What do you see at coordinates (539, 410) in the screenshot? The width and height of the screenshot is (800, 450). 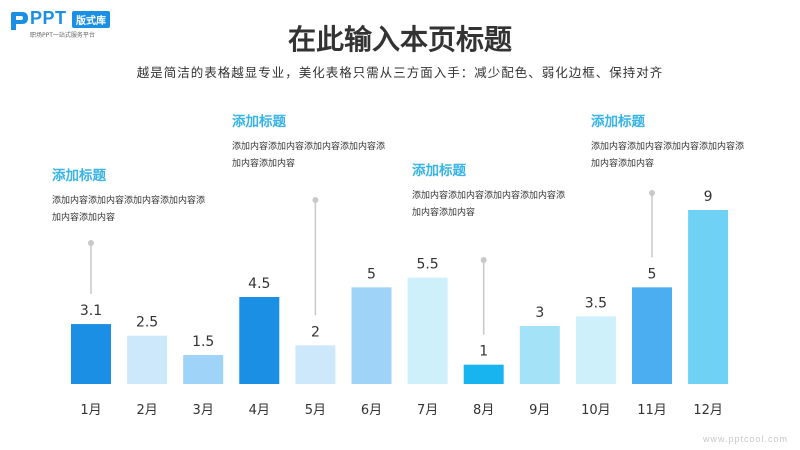 I see `x-tick-label: 9月` at bounding box center [539, 410].